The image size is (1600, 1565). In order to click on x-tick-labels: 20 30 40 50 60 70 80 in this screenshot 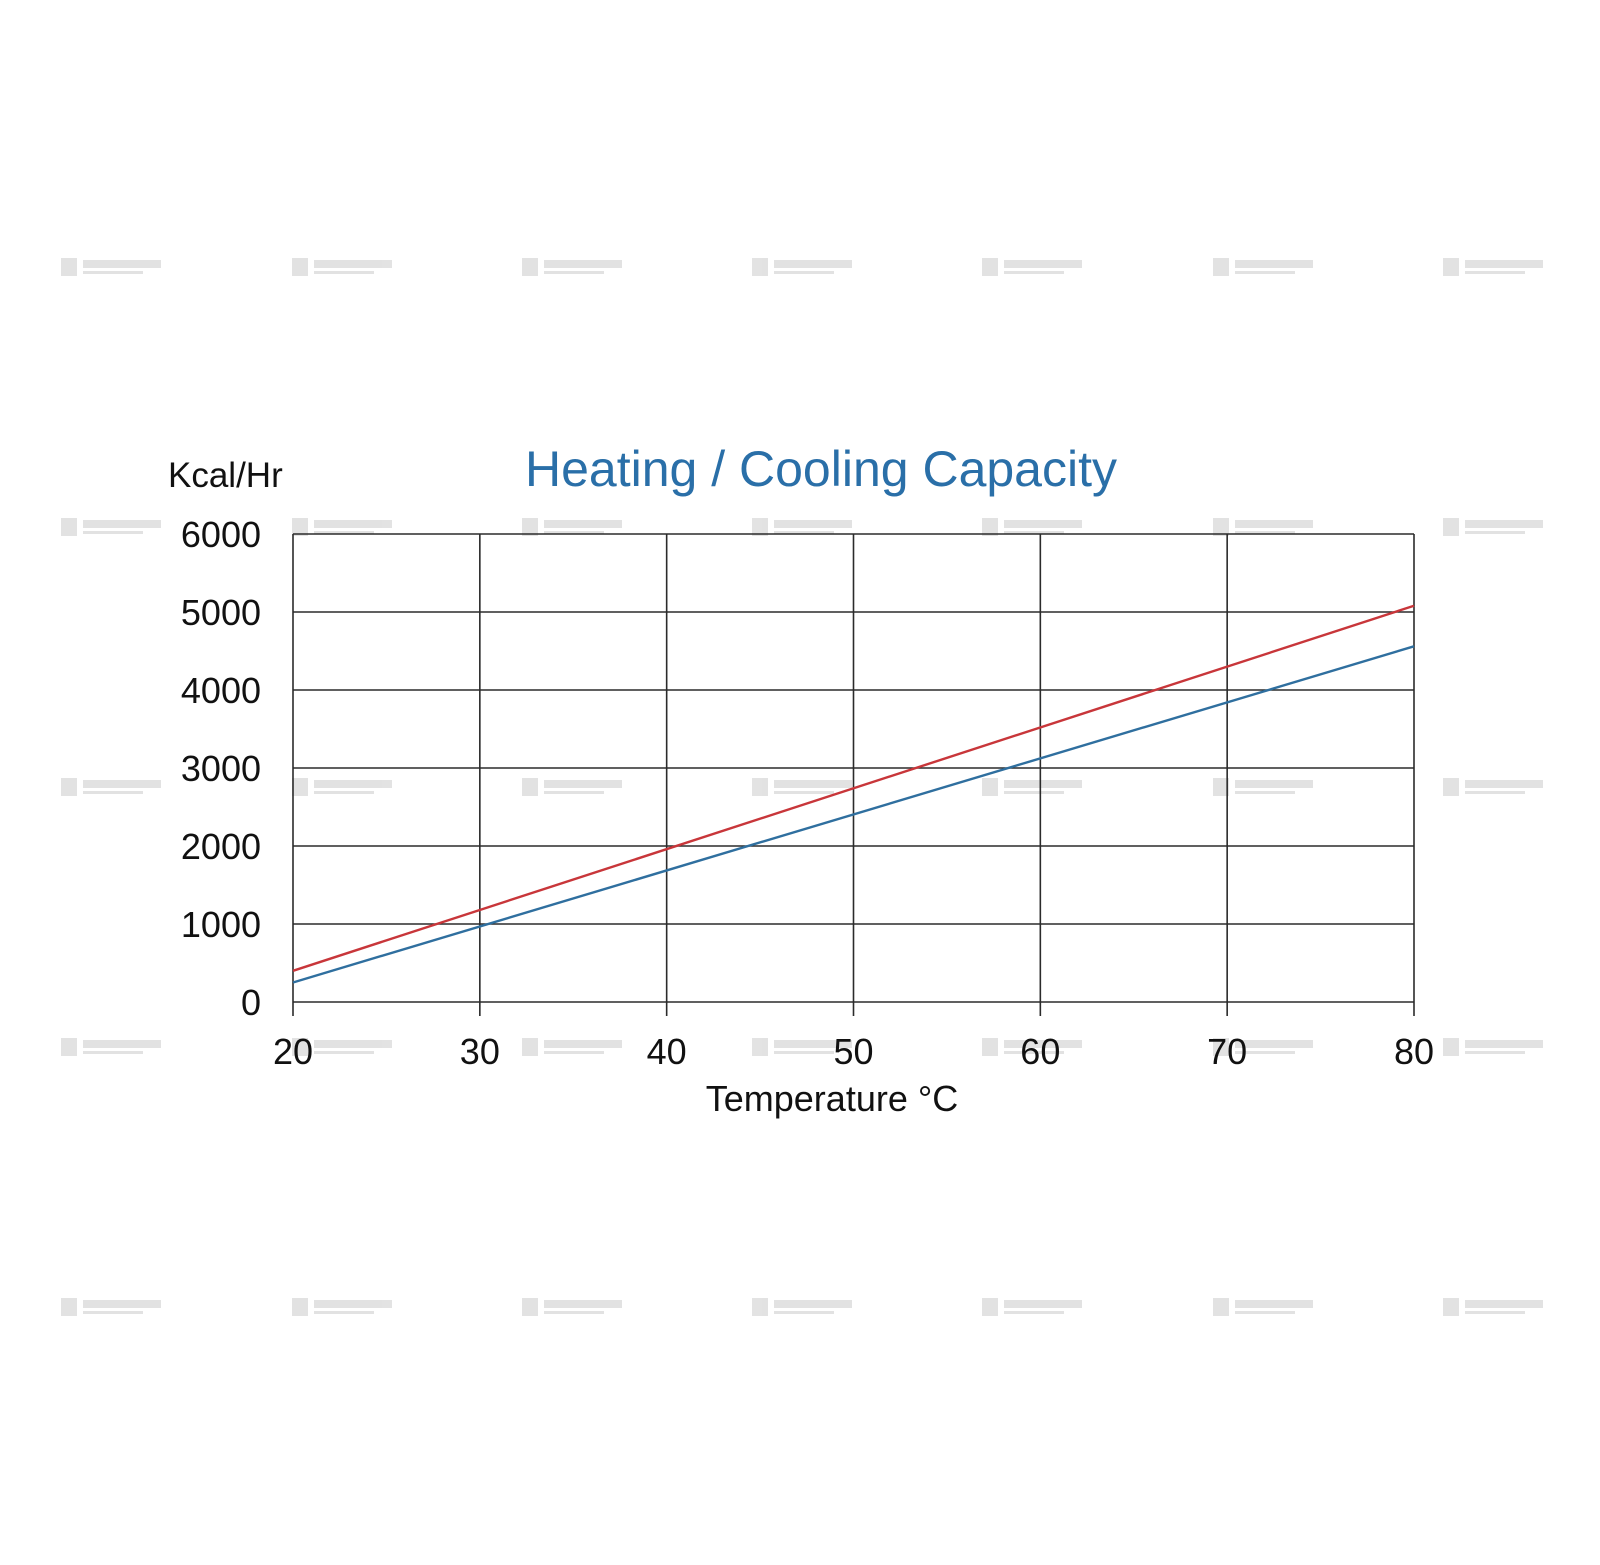, I will do `click(853, 1051)`.